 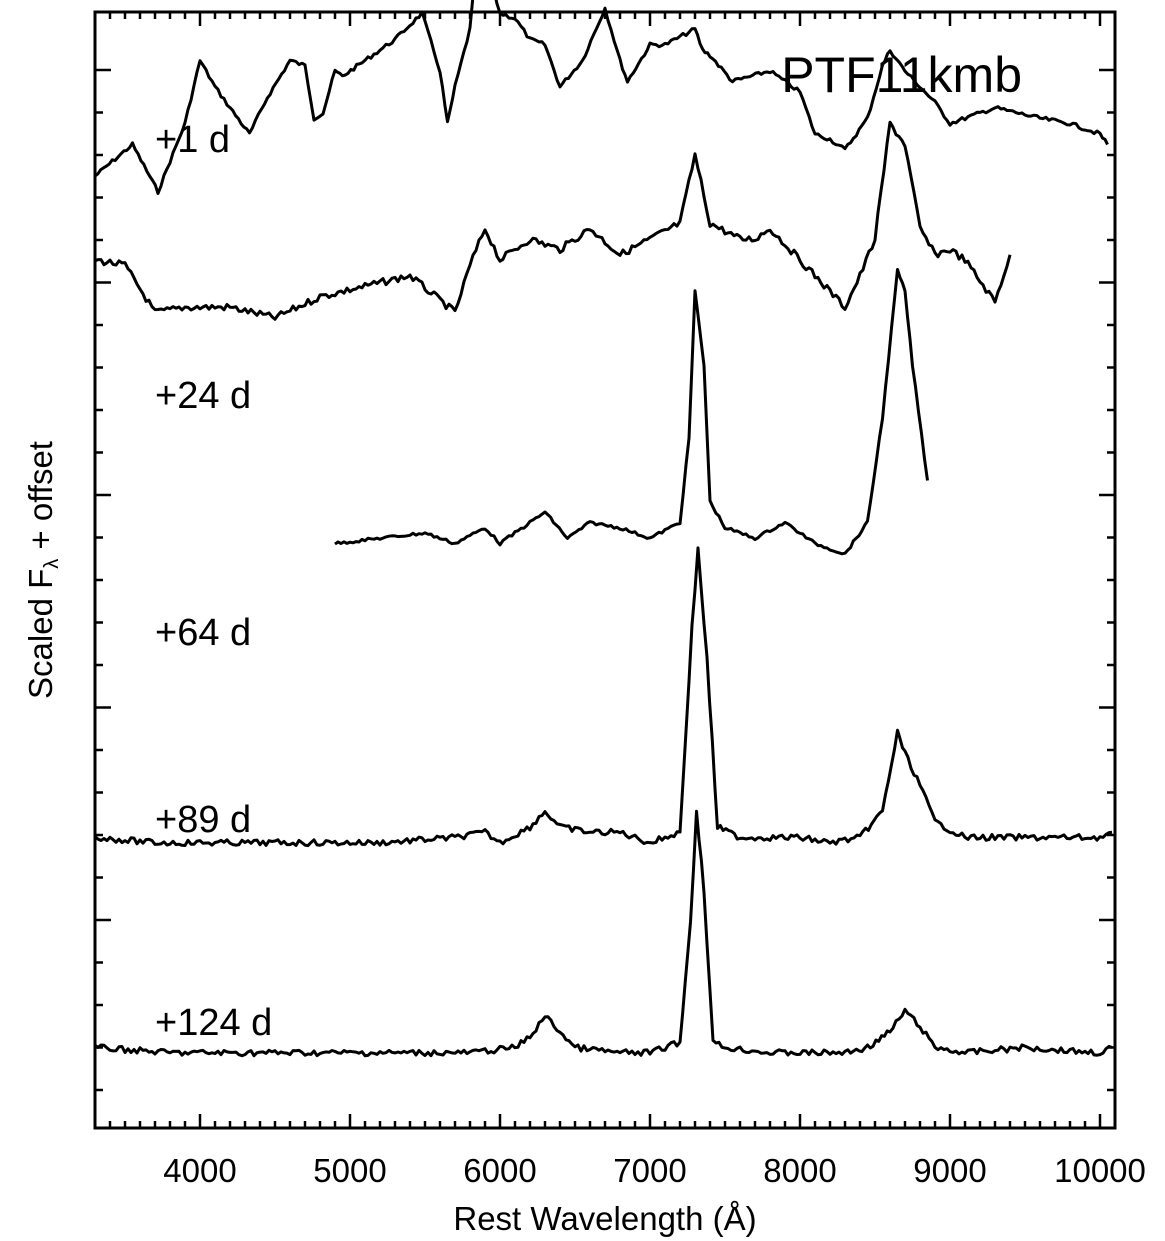 I want to click on epoch-labels: +1 d +24 d +64 d +89 d +124 d, so click(x=213, y=581).